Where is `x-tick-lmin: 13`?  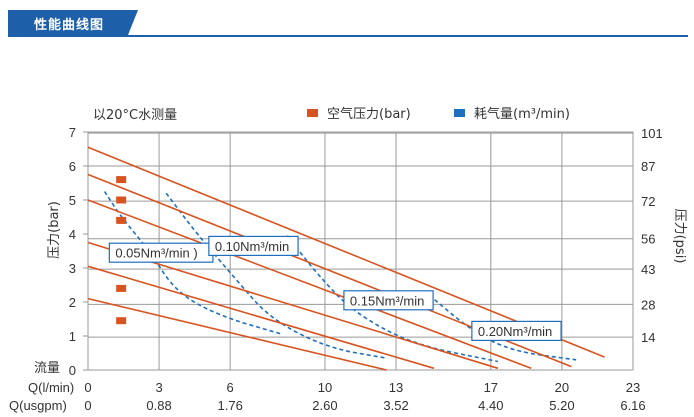
x-tick-lmin: 13 is located at coordinates (396, 387).